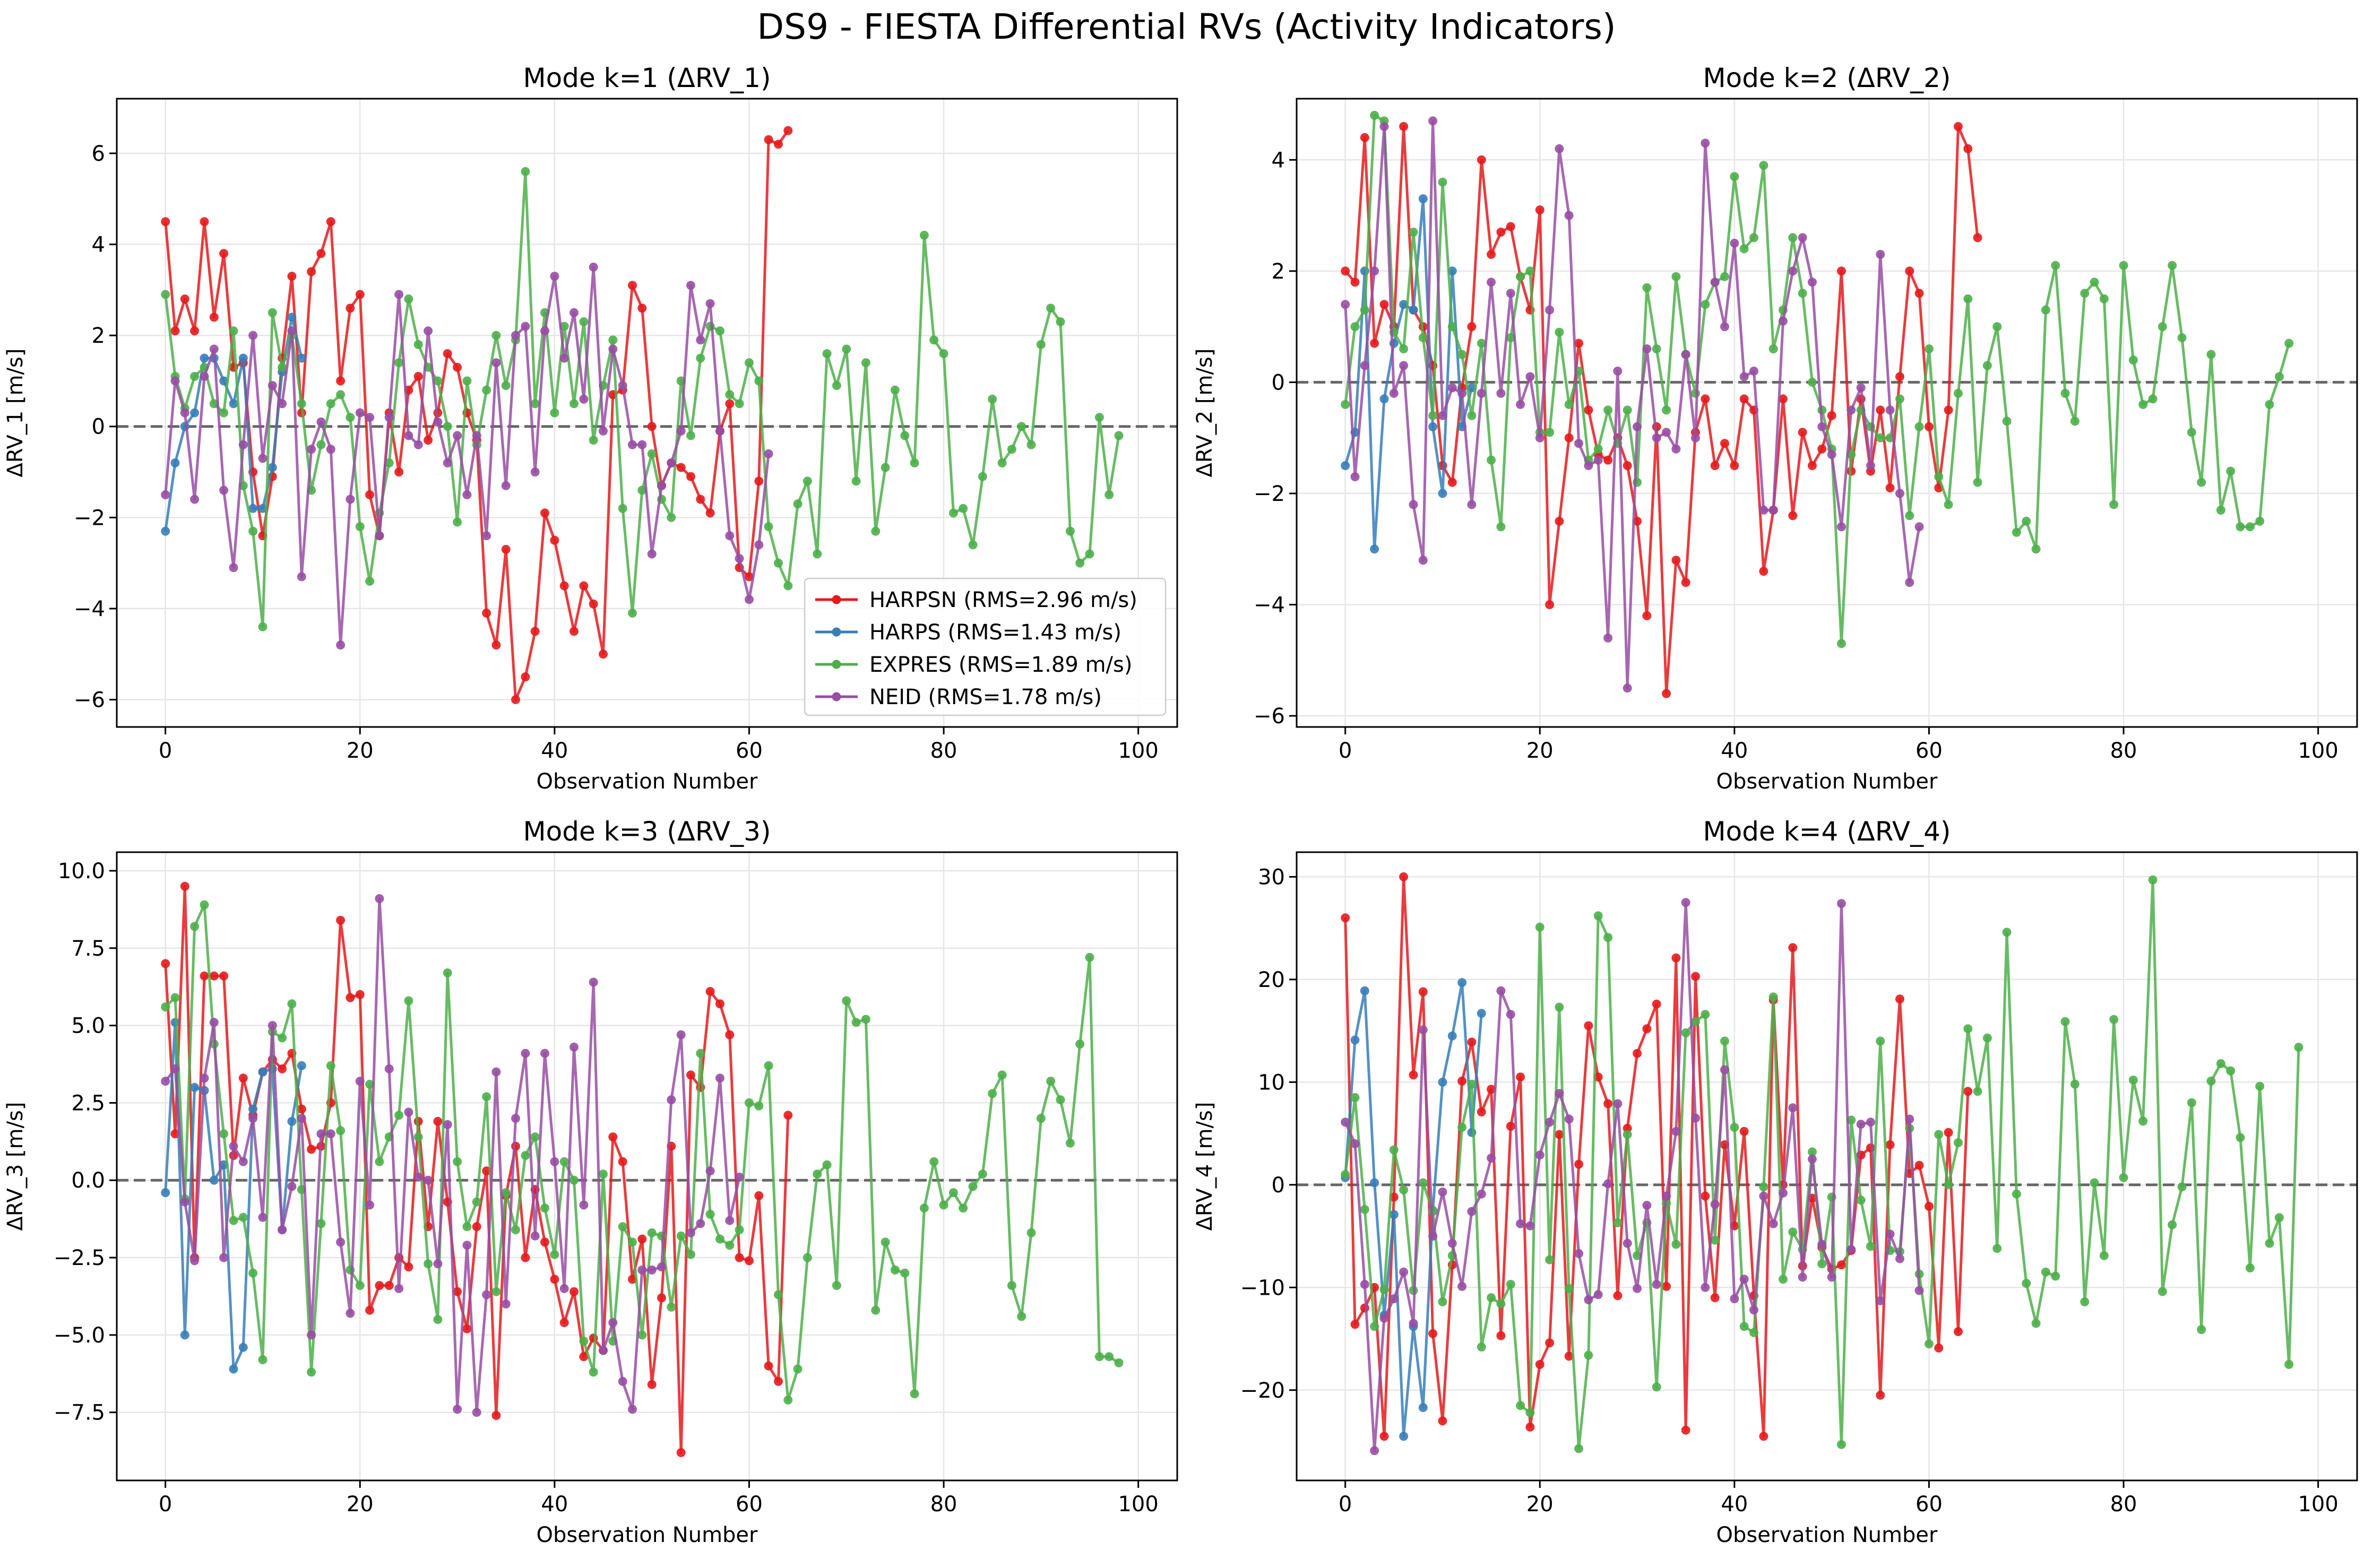 The width and height of the screenshot is (2373, 1568). I want to click on series-expres, so click(1822, 1164).